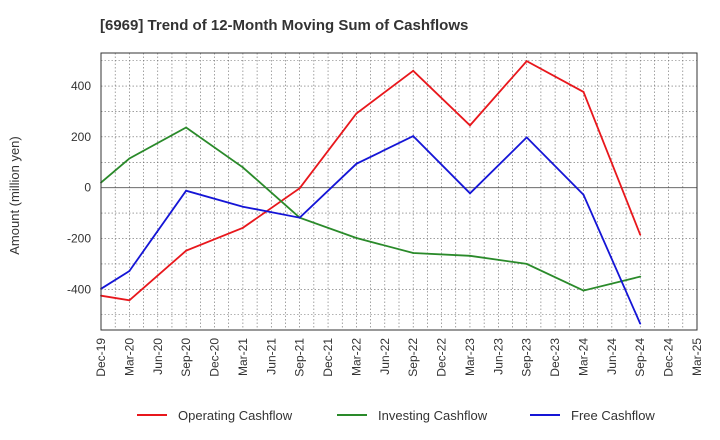  I want to click on x-tick-label: Sep-20, so click(186, 357).